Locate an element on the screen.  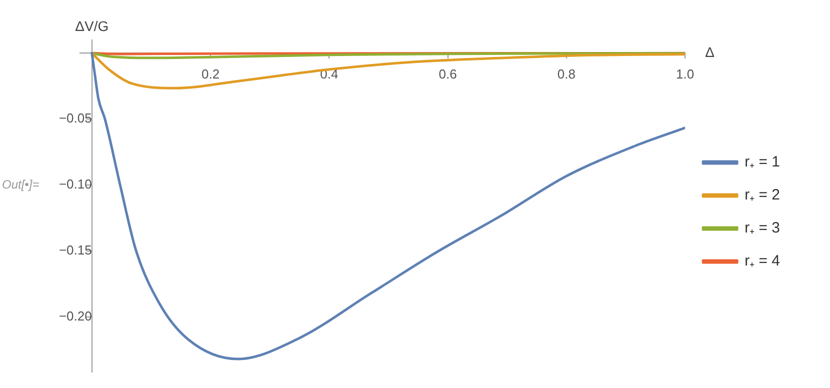
x-tick-label: 1.0 is located at coordinates (685, 74).